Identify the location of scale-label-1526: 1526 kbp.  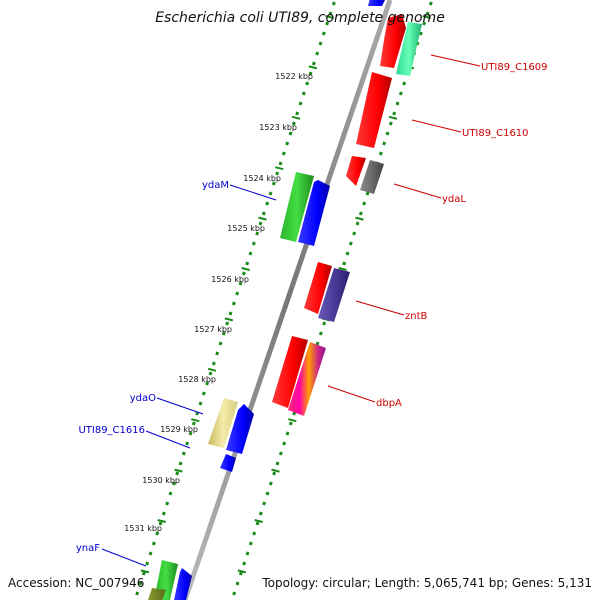
(230, 279).